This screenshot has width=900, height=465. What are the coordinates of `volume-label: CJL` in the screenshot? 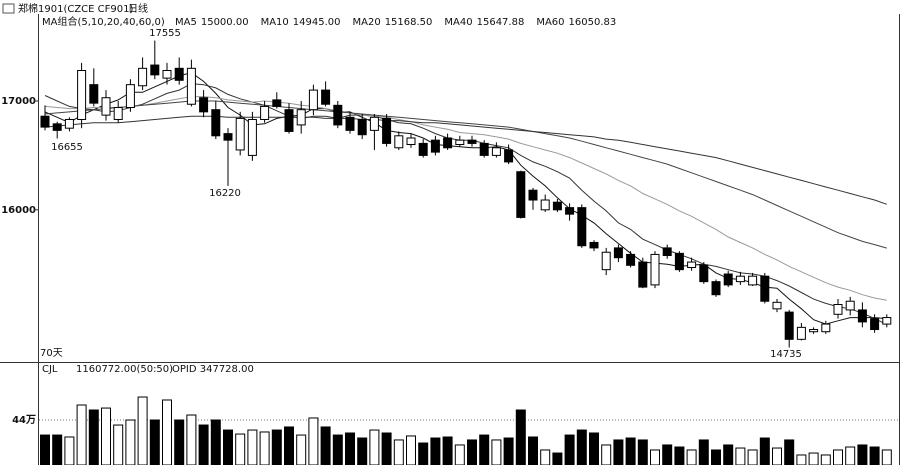 It's located at (50, 369).